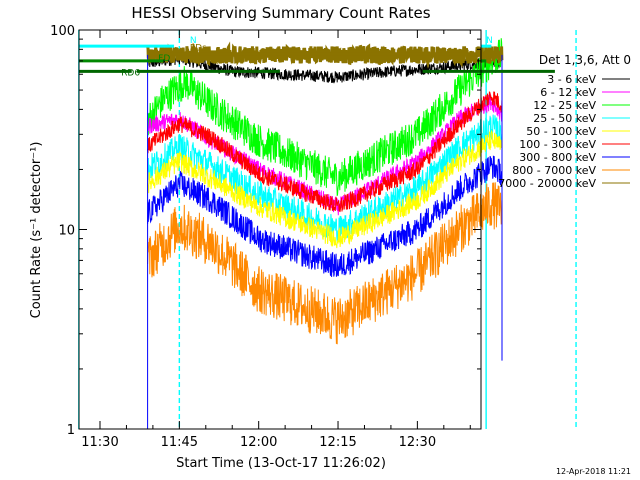  What do you see at coordinates (164, 59) in the screenshot?
I see `annotation-2: FD` at bounding box center [164, 59].